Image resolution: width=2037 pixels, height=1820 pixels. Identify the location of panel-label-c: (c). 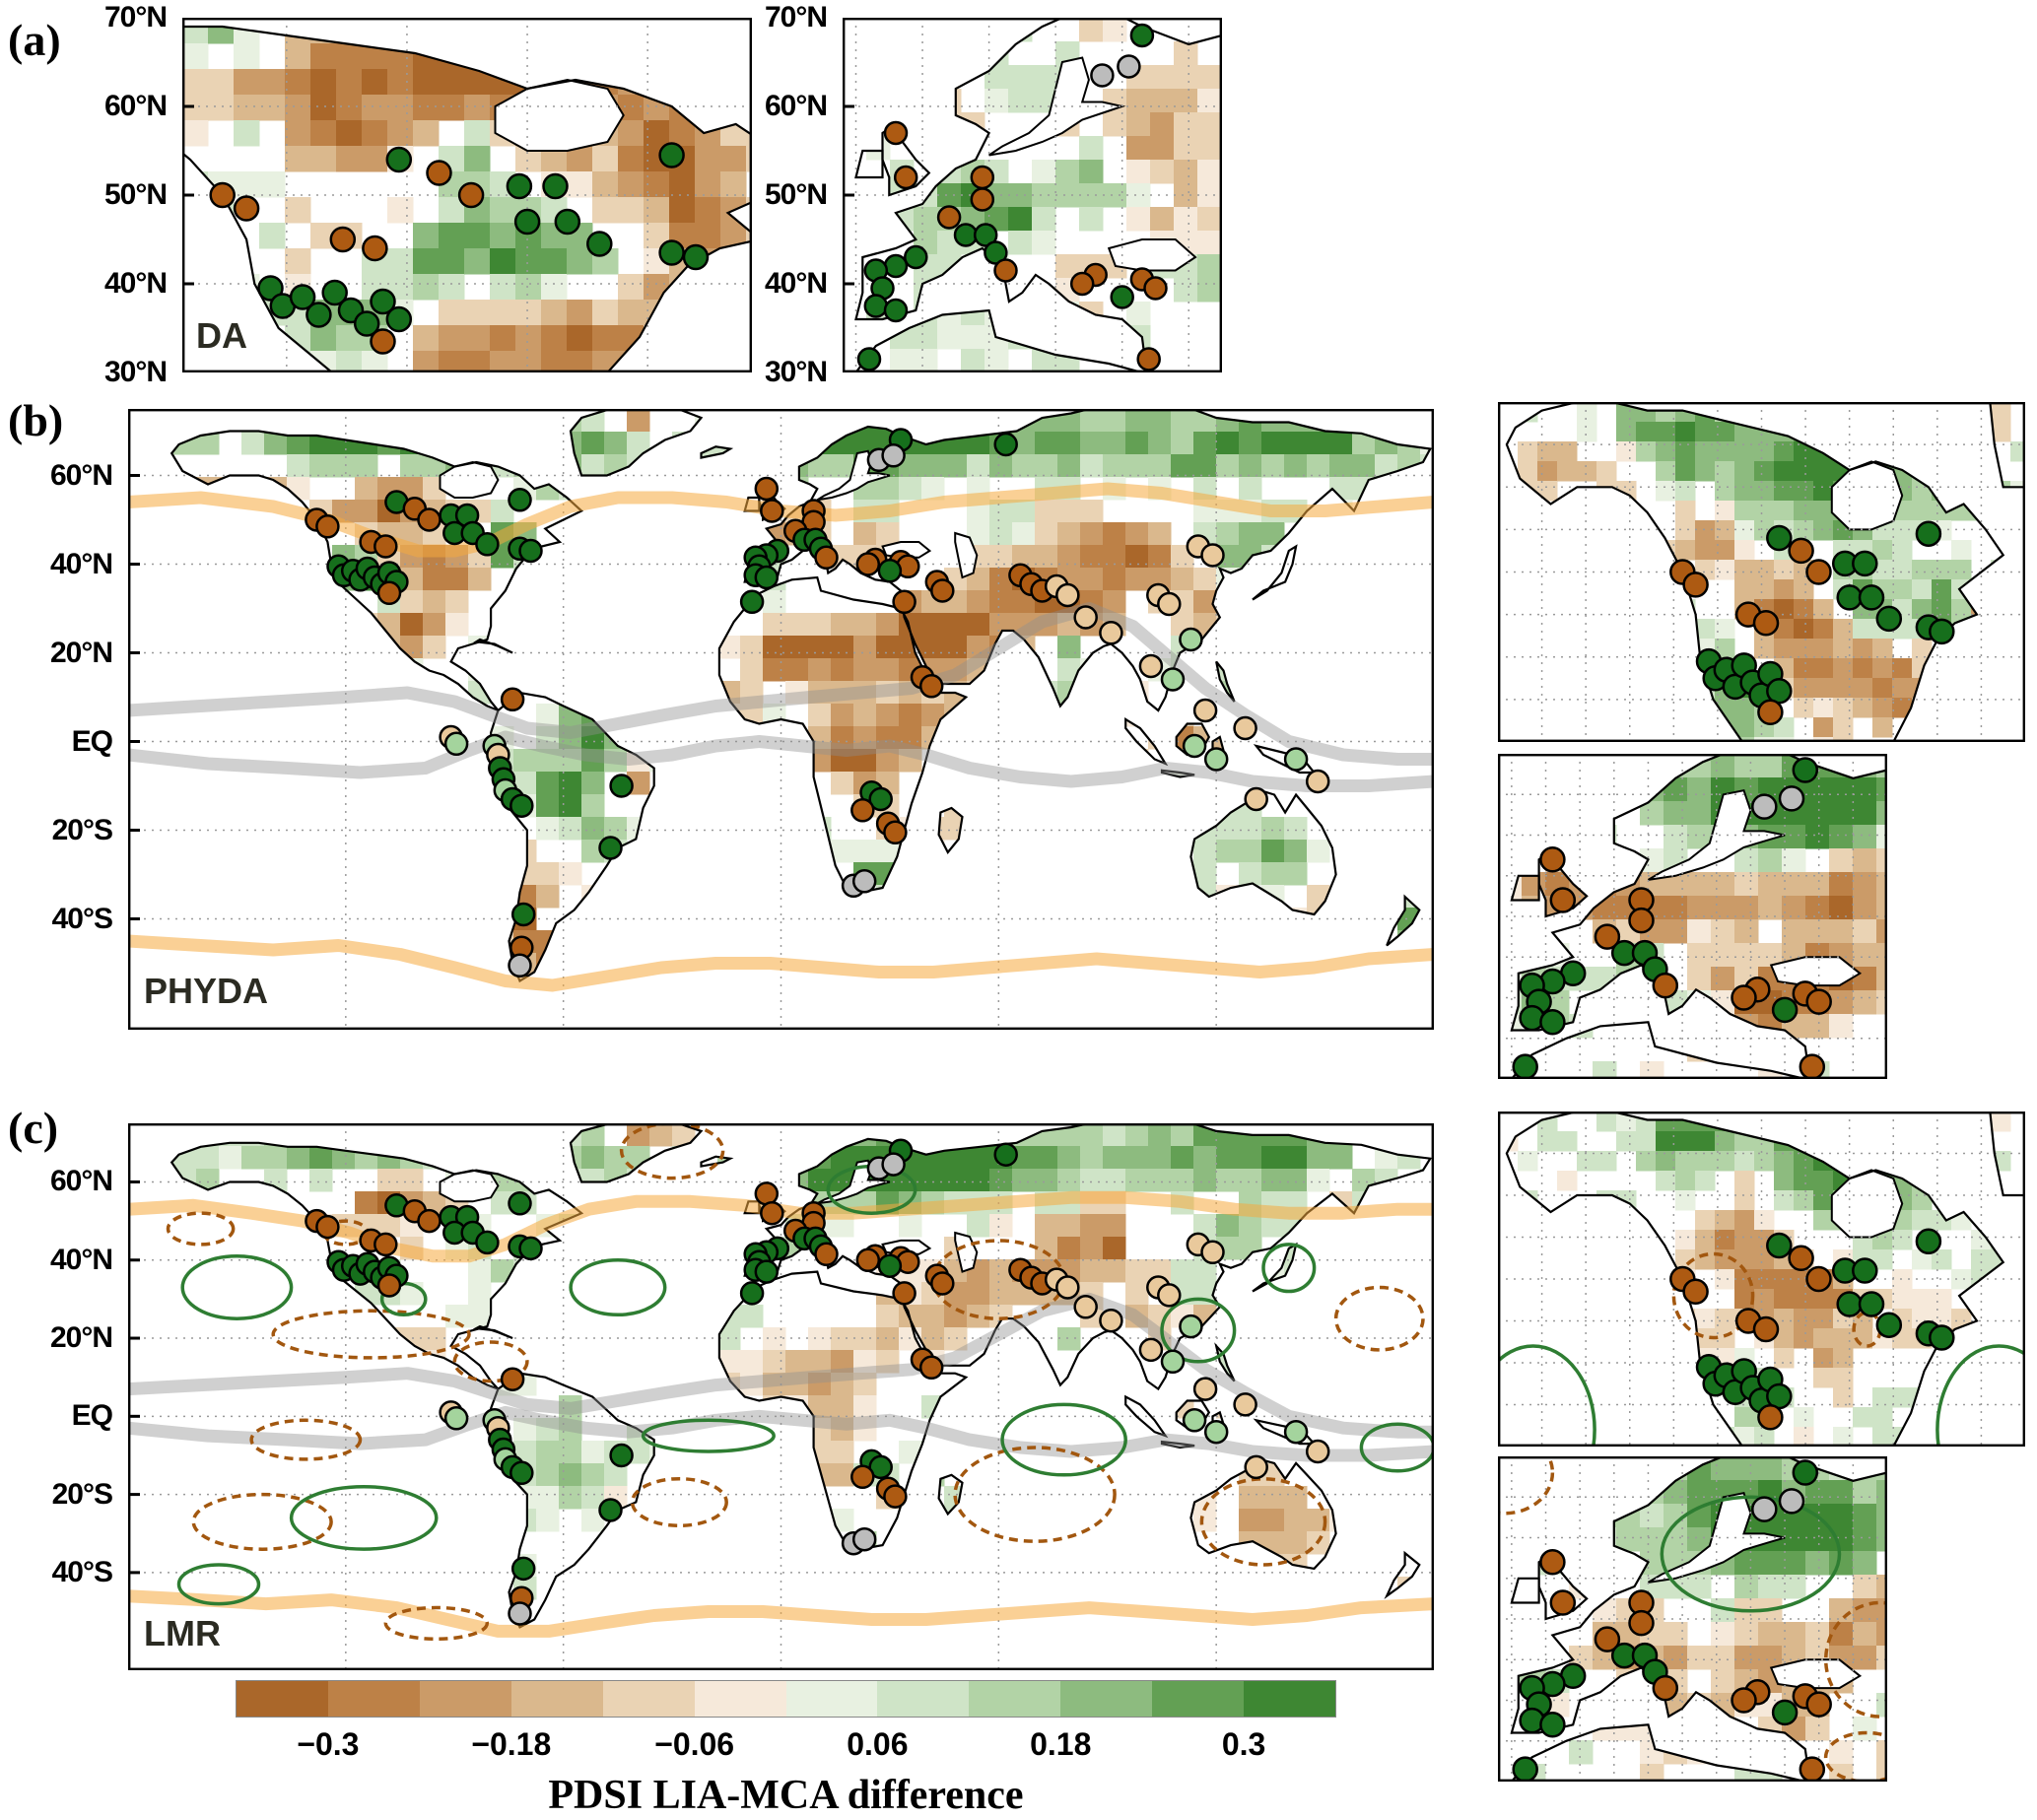
(33, 1128).